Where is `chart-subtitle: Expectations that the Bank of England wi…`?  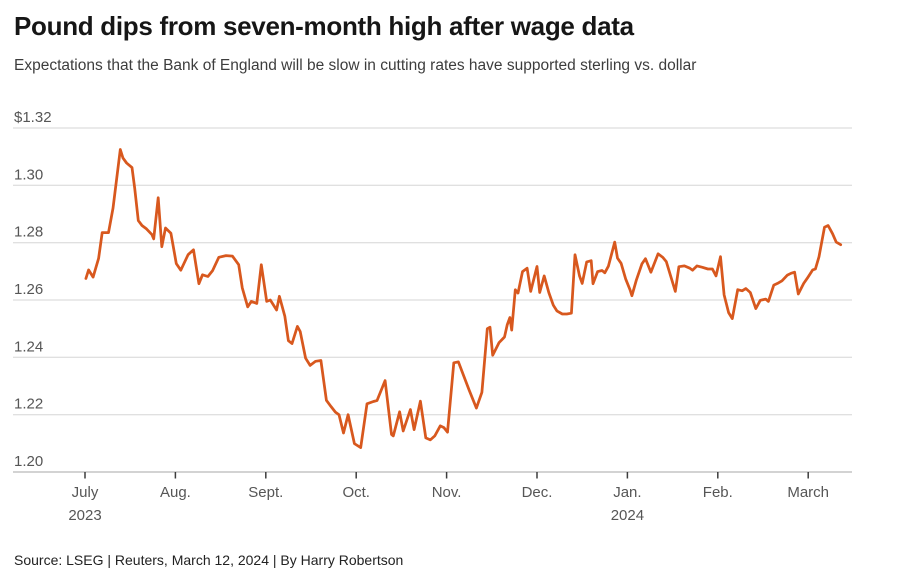 chart-subtitle: Expectations that the Bank of England wi… is located at coordinates (355, 65).